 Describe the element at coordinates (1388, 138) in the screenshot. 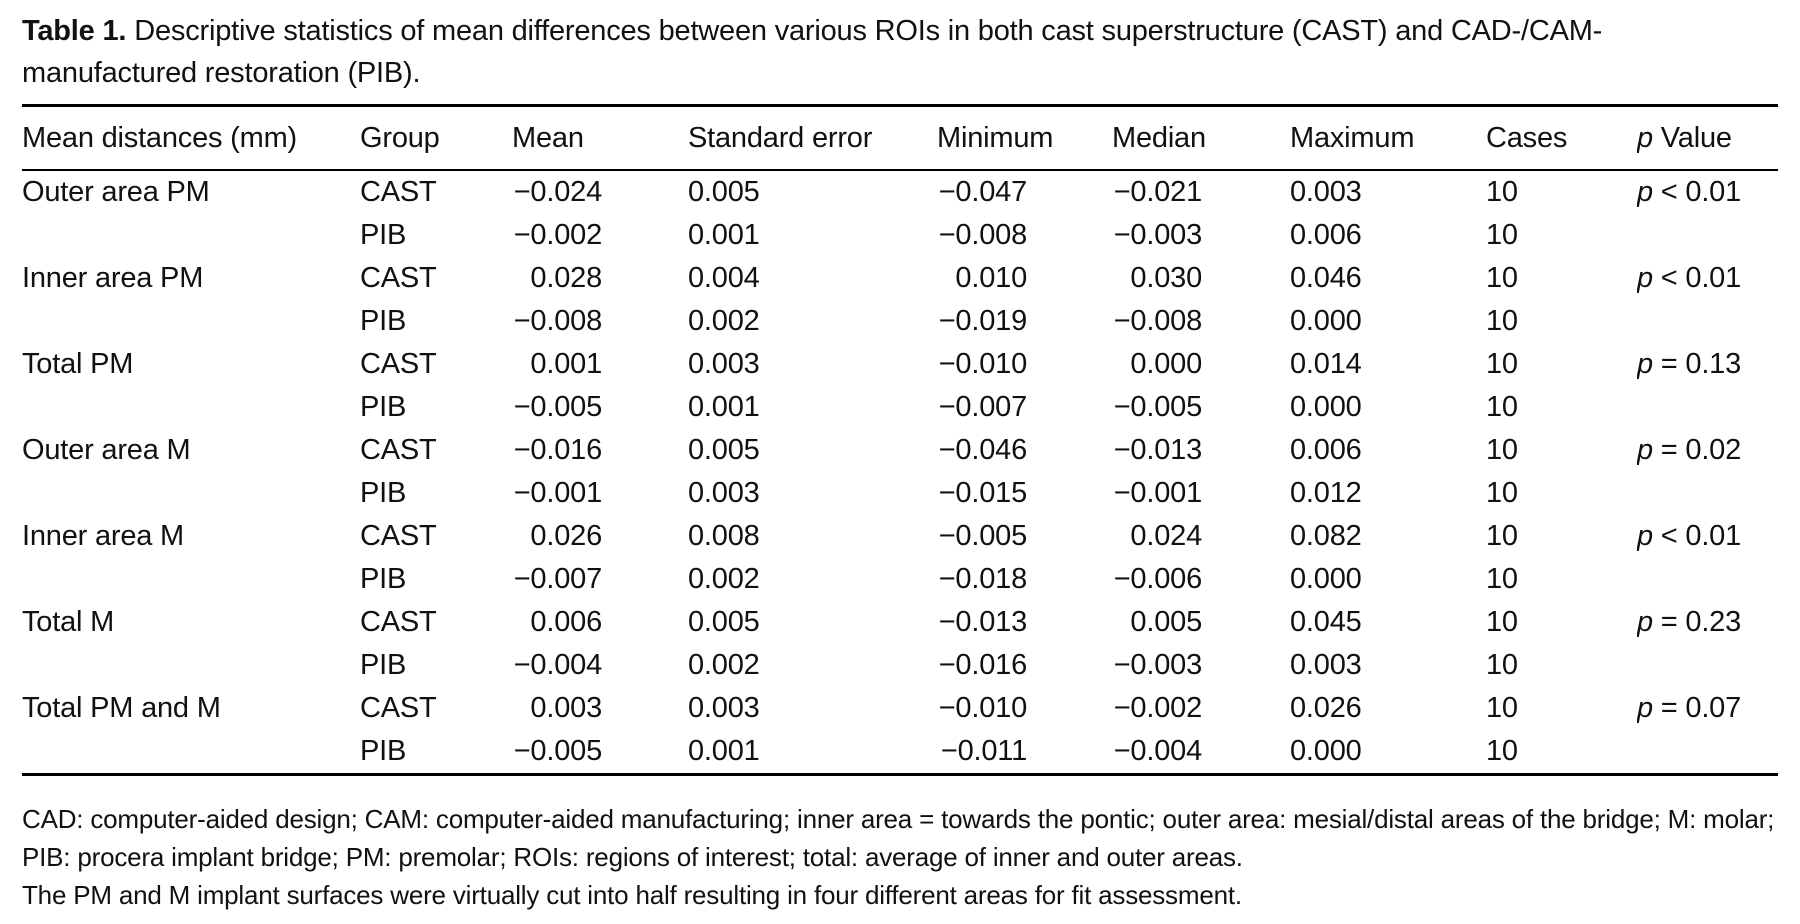

I see `column-header-maximum: Maximum` at that location.